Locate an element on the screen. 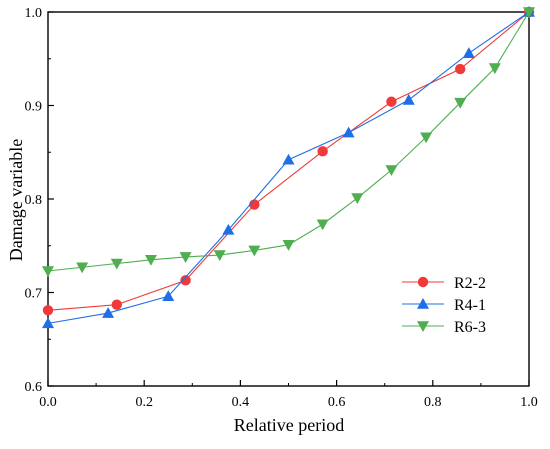 This screenshot has width=550, height=449. y-axis-label: Damage variable is located at coordinates (16, 200).